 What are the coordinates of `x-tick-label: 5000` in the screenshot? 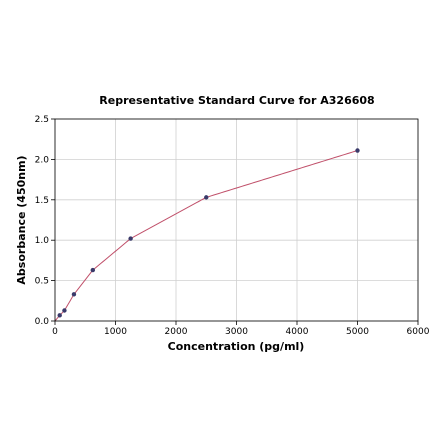 It's located at (357, 332).